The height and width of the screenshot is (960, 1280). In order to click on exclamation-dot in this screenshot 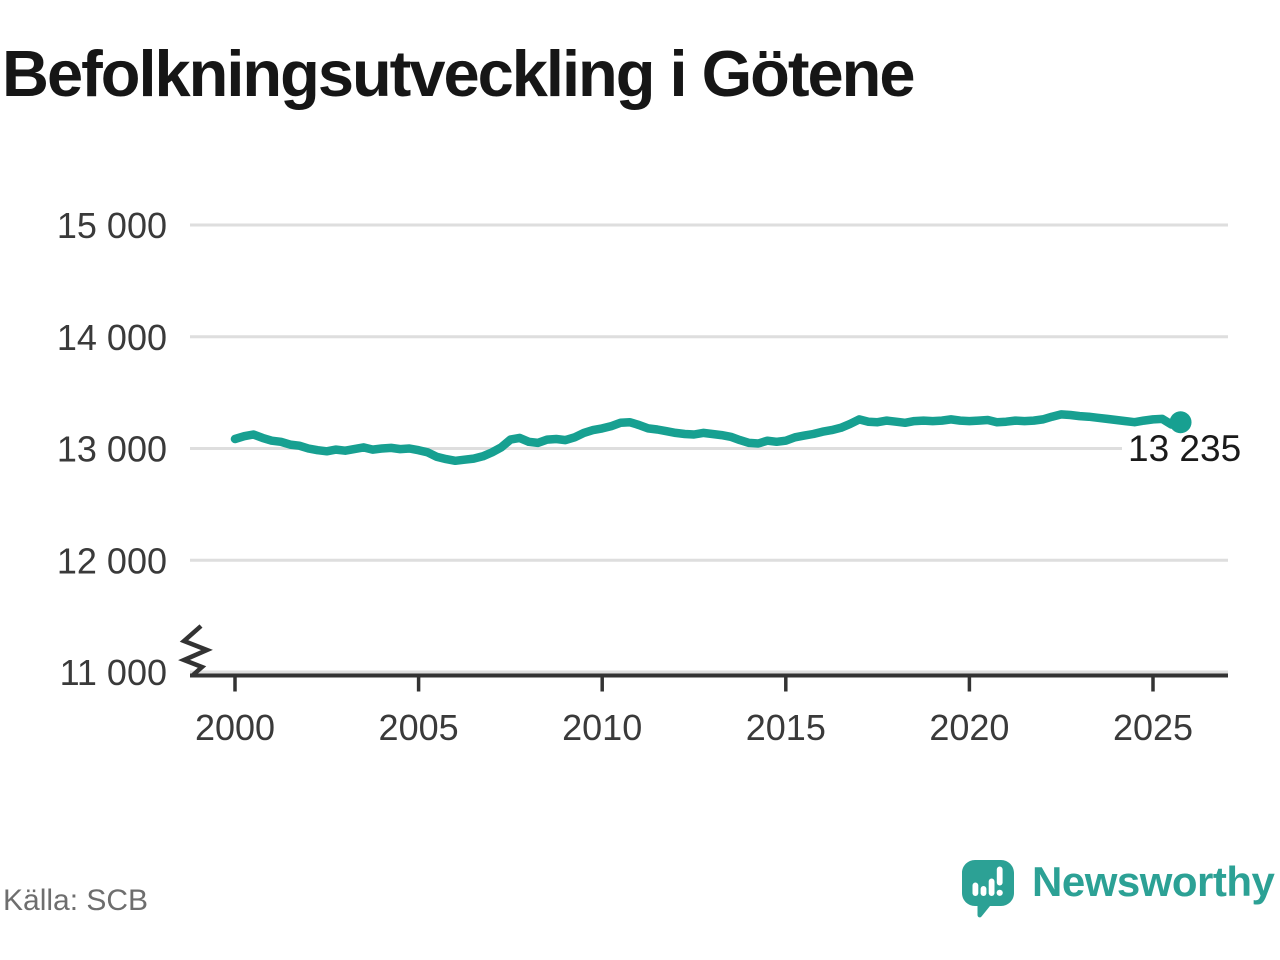, I will do `click(999, 892)`.